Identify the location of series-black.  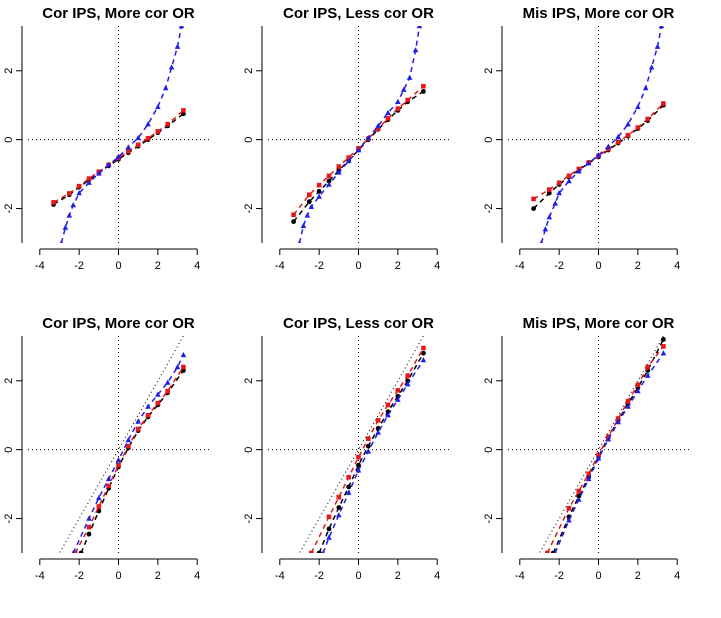
(358, 157).